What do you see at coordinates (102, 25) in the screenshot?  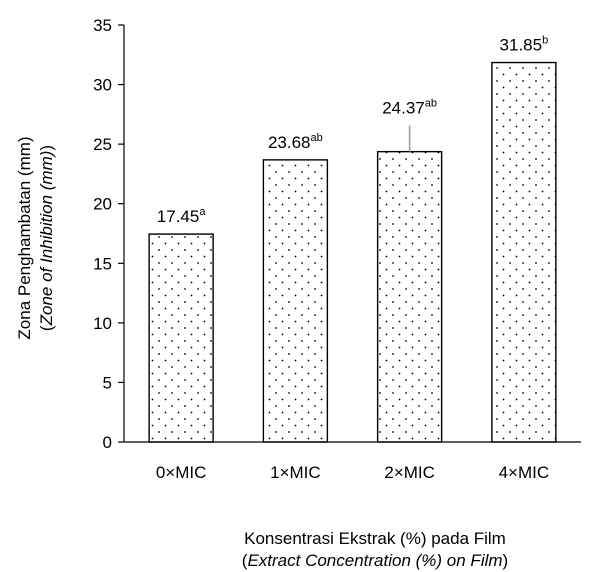 I see `y-tick-label: 35` at bounding box center [102, 25].